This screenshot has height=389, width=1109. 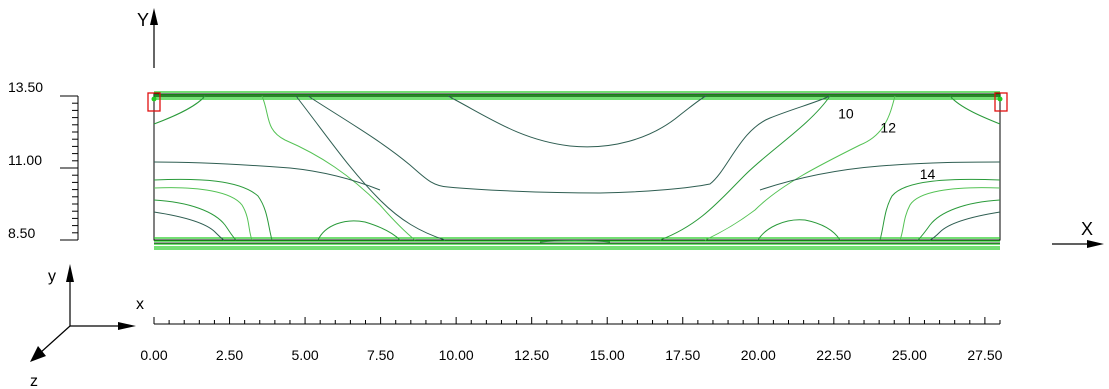 What do you see at coordinates (153, 355) in the screenshot?
I see `x-tick-label: 0.00` at bounding box center [153, 355].